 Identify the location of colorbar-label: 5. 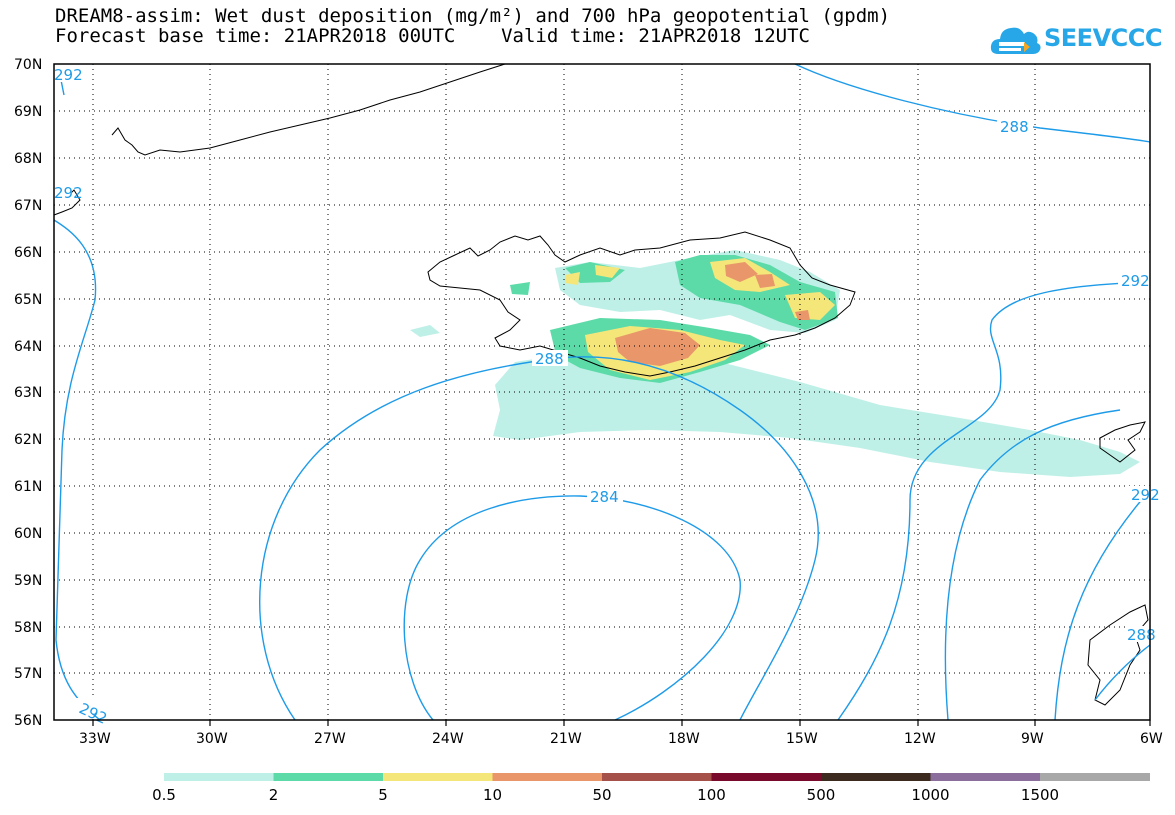
(383, 795).